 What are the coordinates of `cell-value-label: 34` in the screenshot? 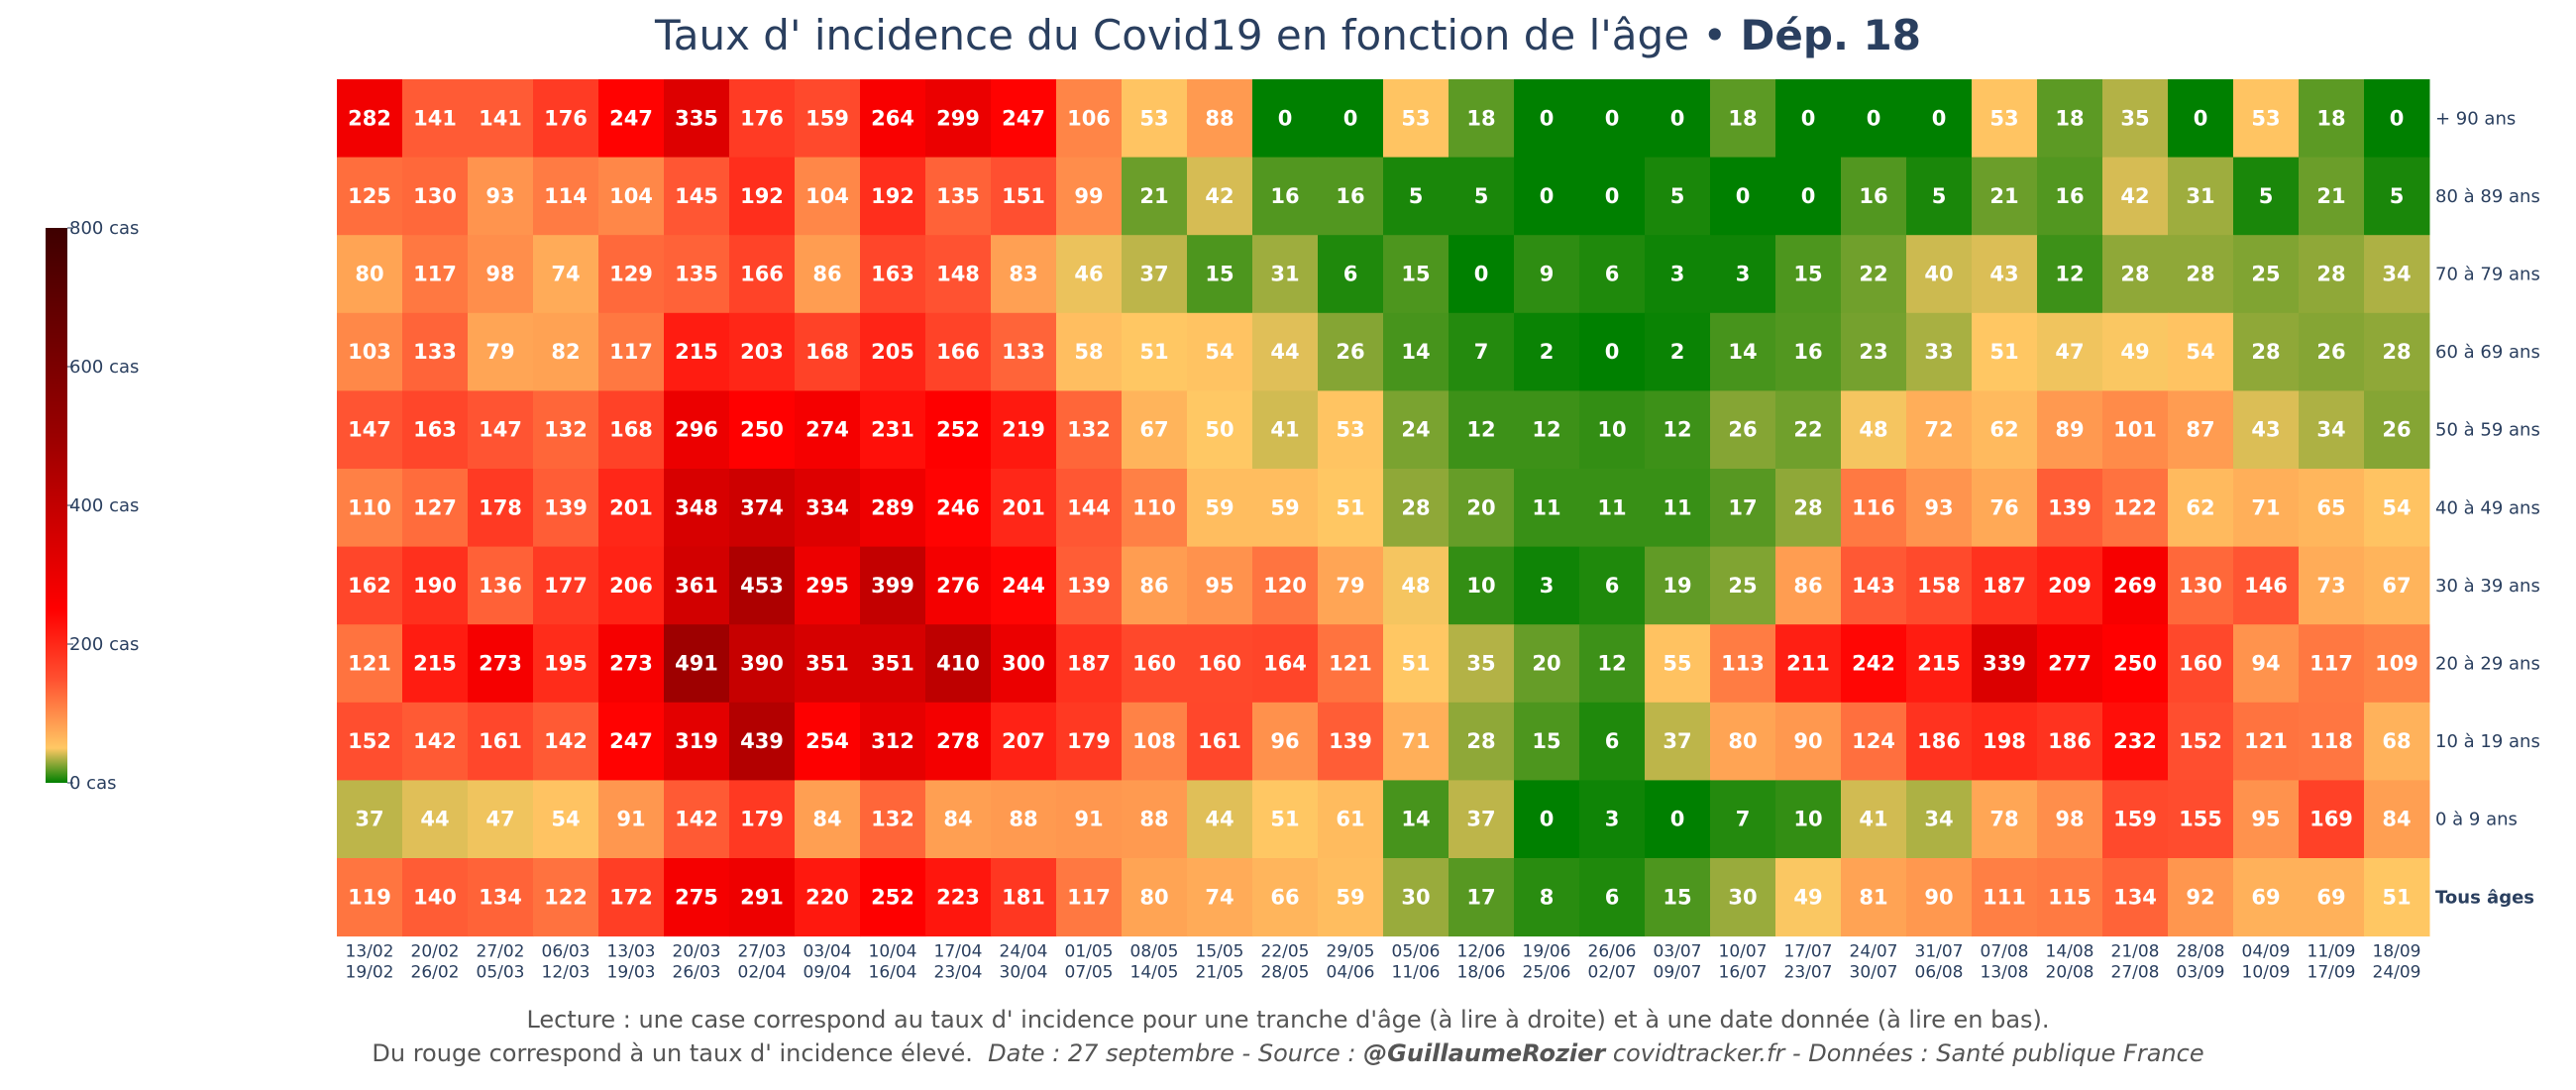 It's located at (2396, 274).